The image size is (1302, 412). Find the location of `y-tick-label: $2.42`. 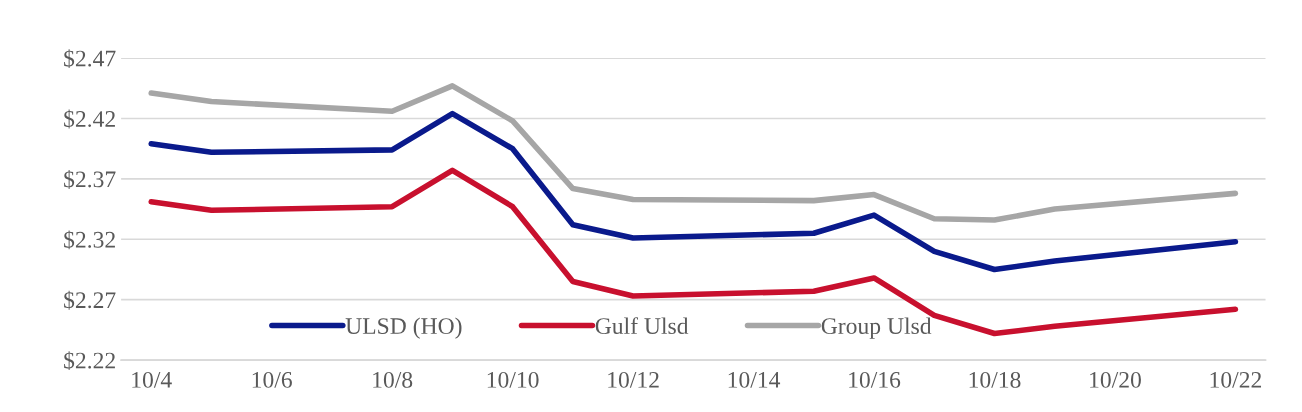

y-tick-label: $2.42 is located at coordinates (89, 119).